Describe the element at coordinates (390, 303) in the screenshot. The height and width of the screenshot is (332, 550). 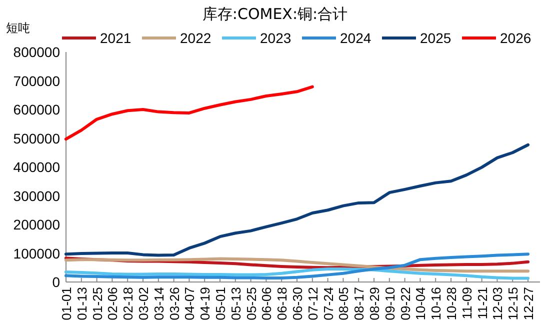
I see `x-tick-label: 09-10` at that location.